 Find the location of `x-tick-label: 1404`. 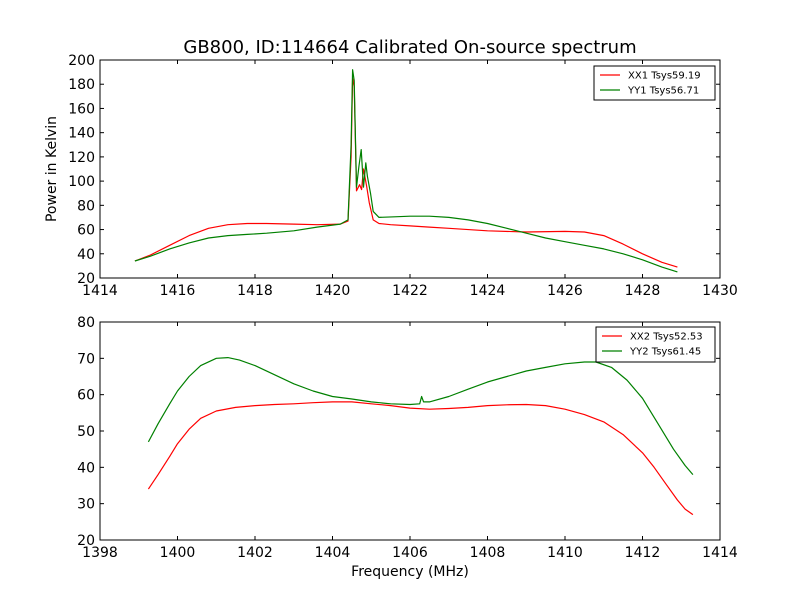

x-tick-label: 1404 is located at coordinates (333, 553).